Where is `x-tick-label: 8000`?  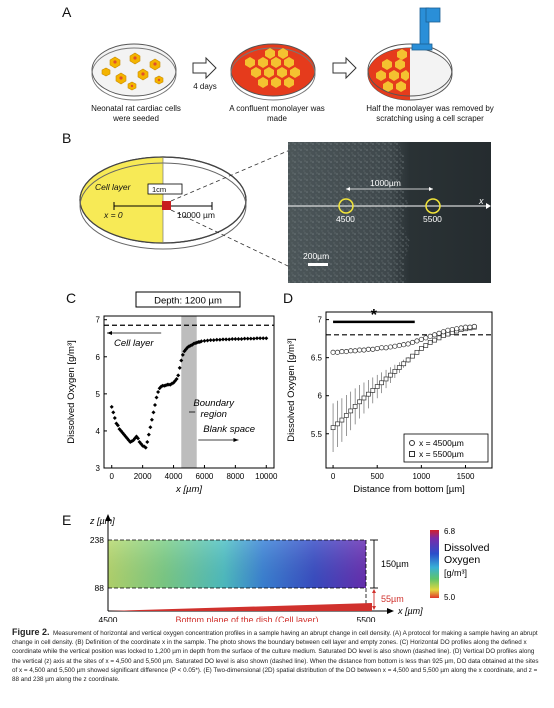
x-tick-label: 8000 is located at coordinates (235, 476).